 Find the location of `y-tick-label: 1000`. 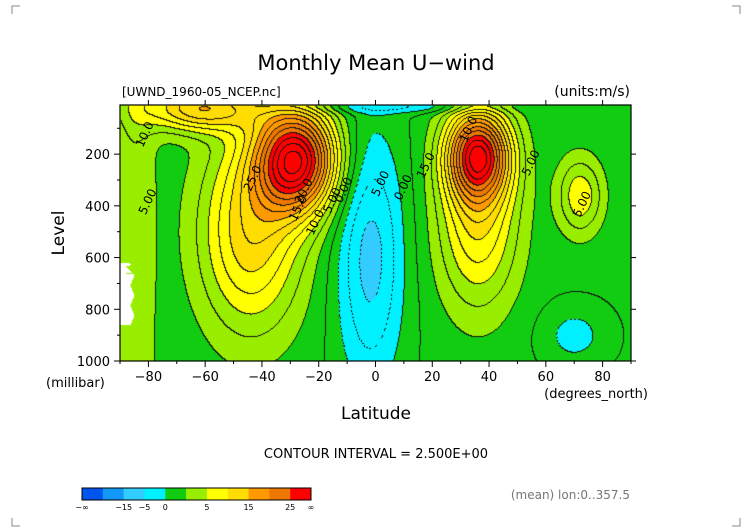

y-tick-label: 1000 is located at coordinates (93, 362).